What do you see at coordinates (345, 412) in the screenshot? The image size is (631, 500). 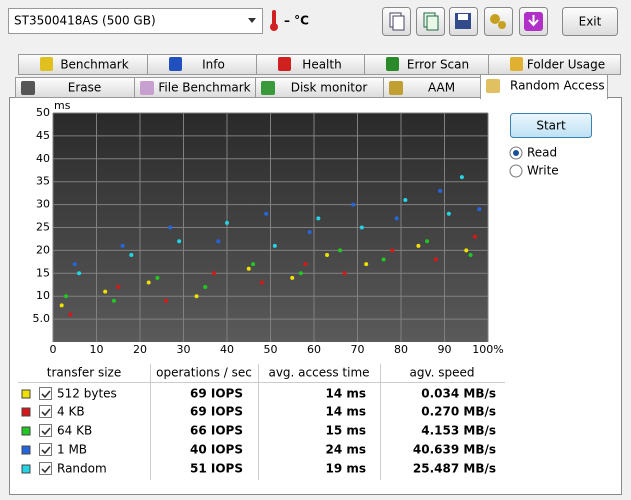 I see `cell: 14 ms` at bounding box center [345, 412].